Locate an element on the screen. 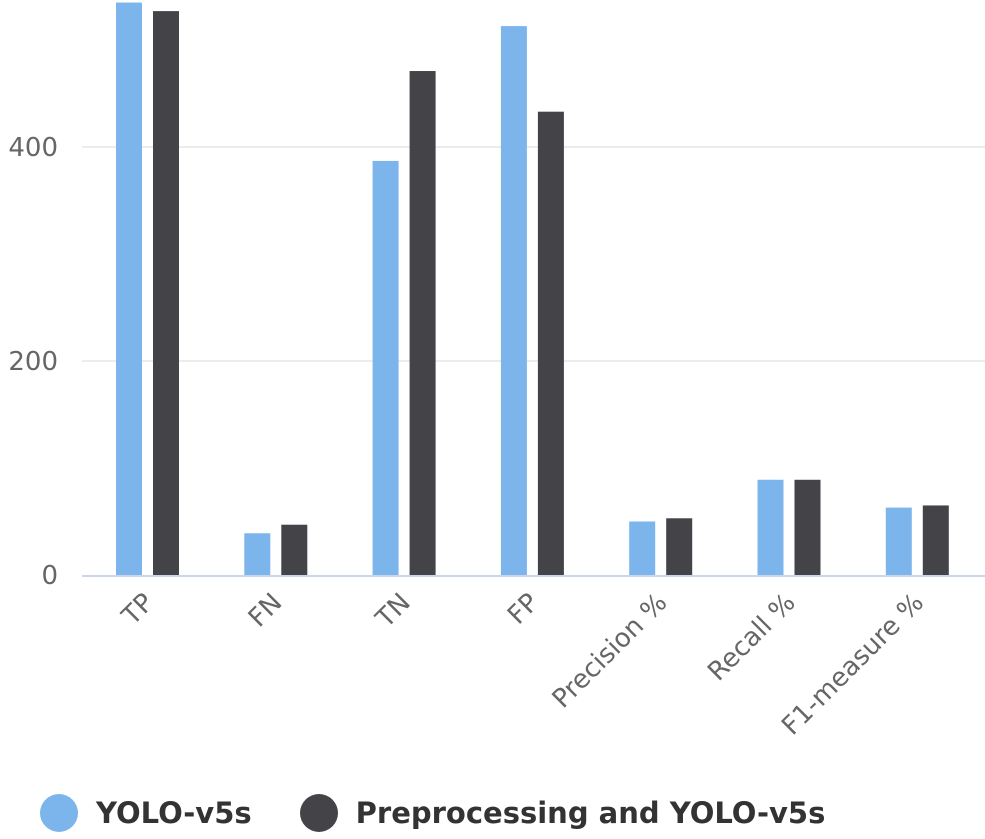 The image size is (985, 839). x-tick-label: FP is located at coordinates (523, 609).